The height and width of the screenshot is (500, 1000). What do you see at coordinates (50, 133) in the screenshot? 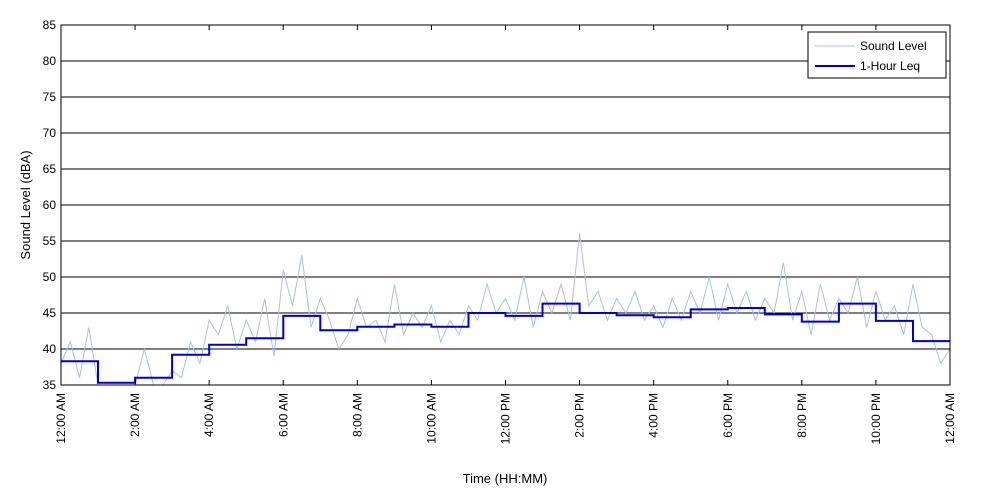
I see `y-tick-label: 70` at bounding box center [50, 133].